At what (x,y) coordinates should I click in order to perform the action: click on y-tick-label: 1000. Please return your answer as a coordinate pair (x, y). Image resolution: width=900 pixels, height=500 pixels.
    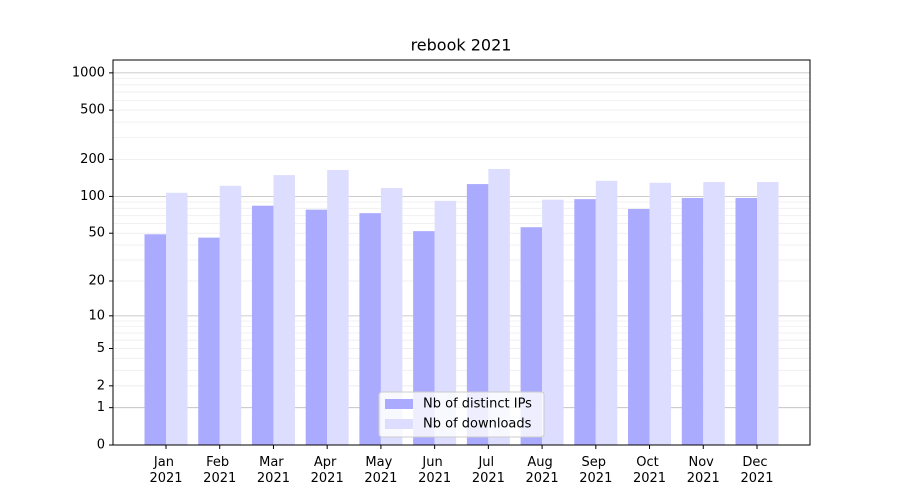
    Looking at the image, I should click on (88, 72).